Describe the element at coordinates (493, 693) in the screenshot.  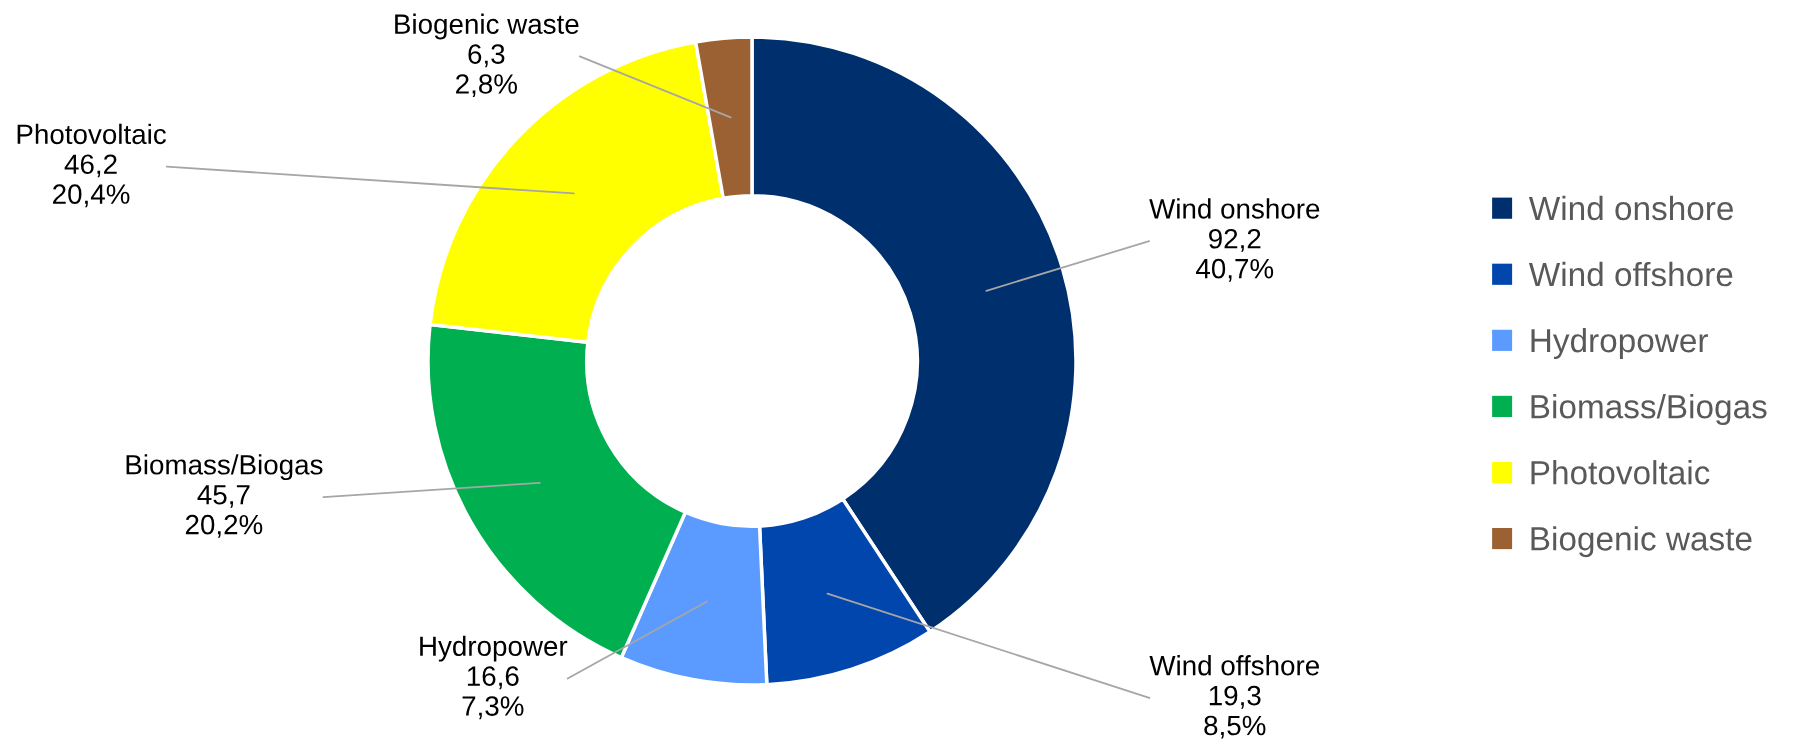
I see `data-label: 16,6 7,3%` at that location.